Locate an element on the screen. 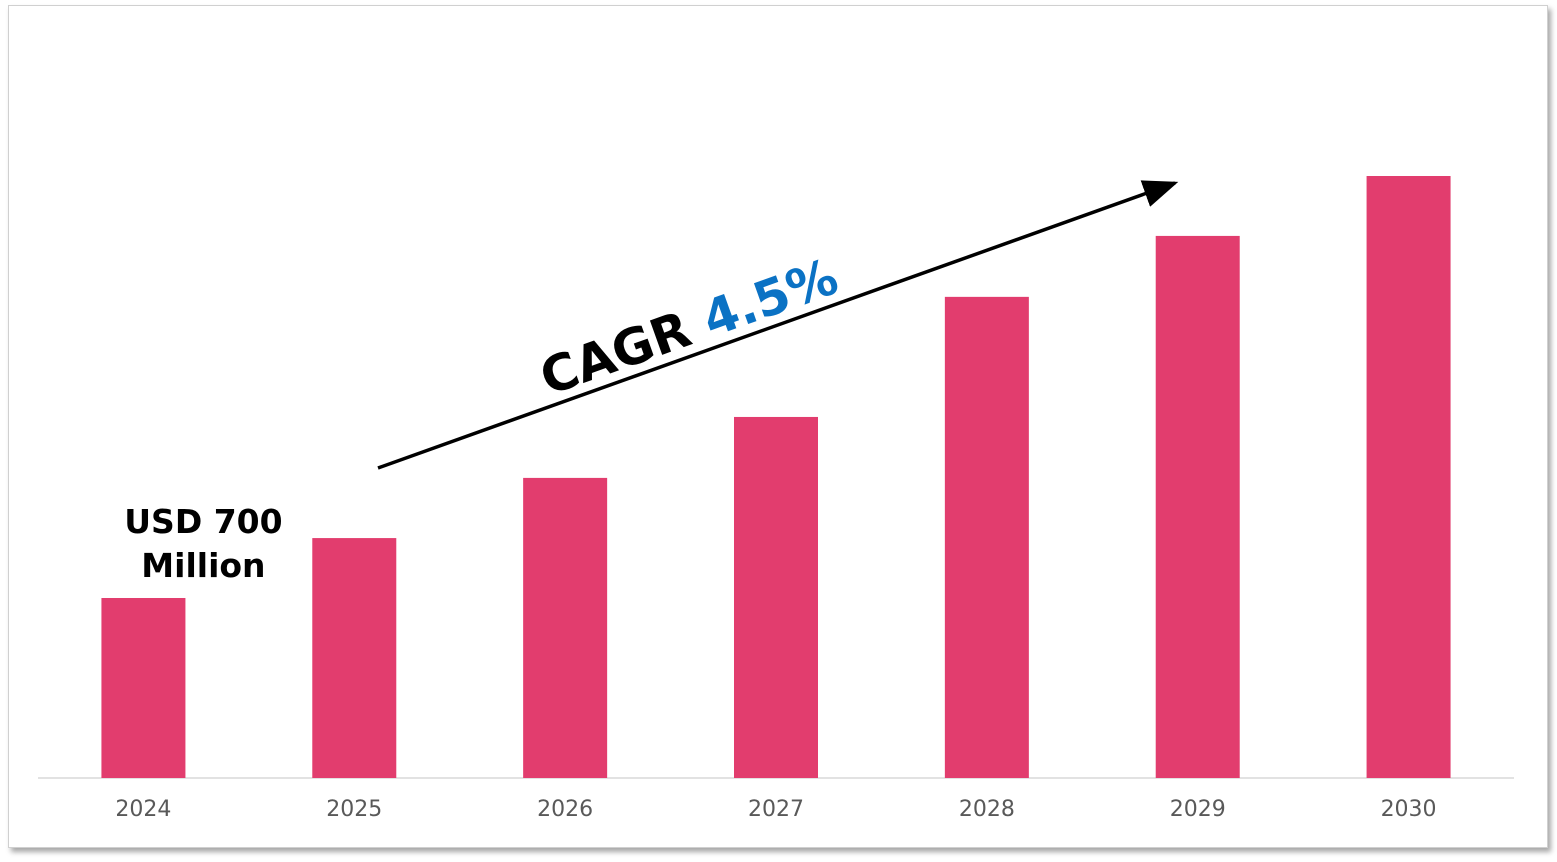 This screenshot has width=1557, height=862. cagr-value: 4.5% is located at coordinates (770, 297).